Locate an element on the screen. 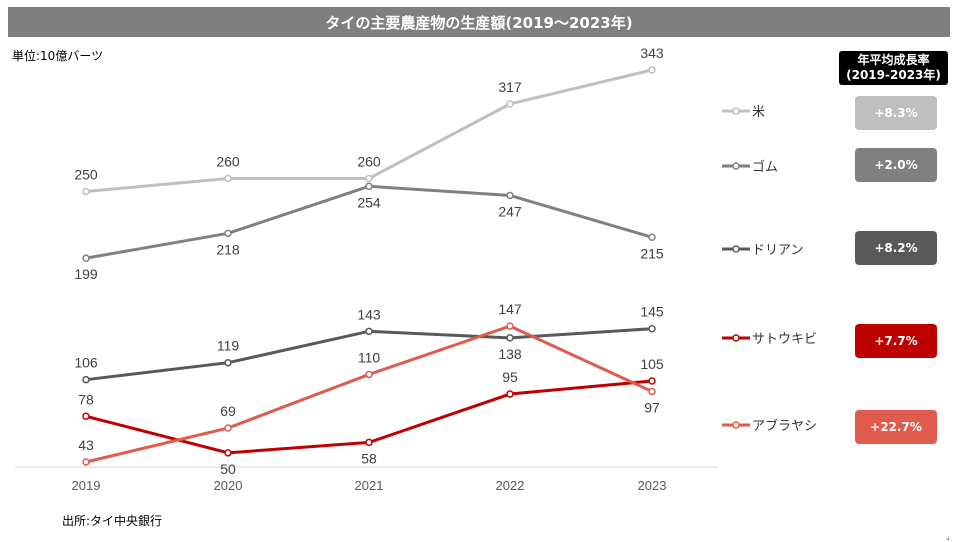  data-point-rice-2023 is located at coordinates (652, 70).